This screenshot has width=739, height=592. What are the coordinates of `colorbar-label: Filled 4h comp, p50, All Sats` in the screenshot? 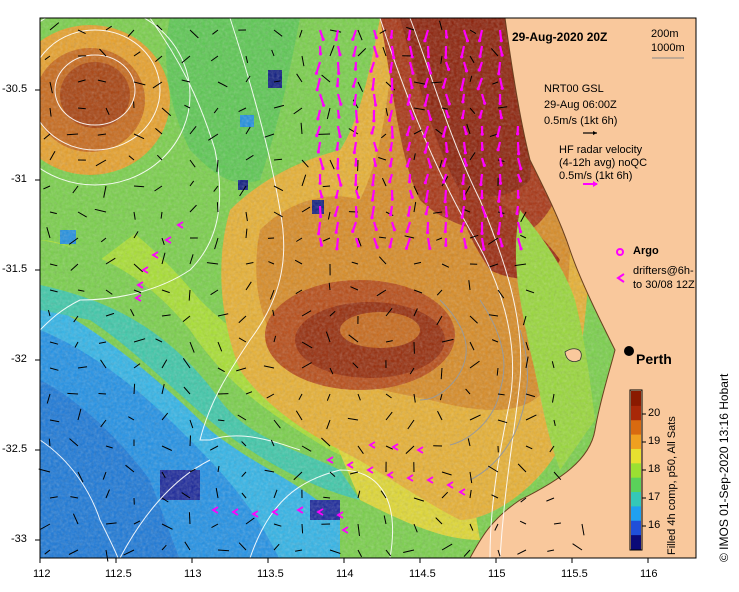 It's located at (672, 485).